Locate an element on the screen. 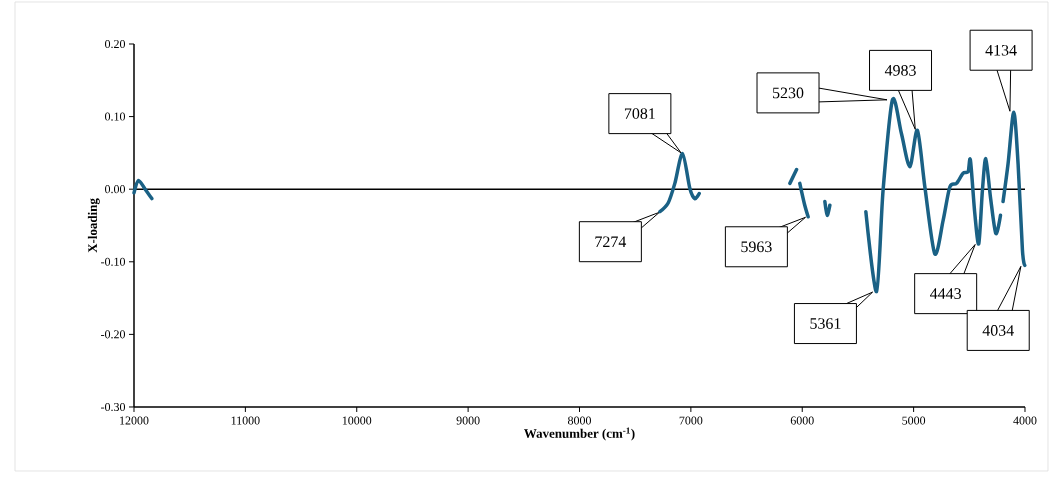 This screenshot has width=1049, height=481. x-tick-label: 11000 is located at coordinates (245, 420).